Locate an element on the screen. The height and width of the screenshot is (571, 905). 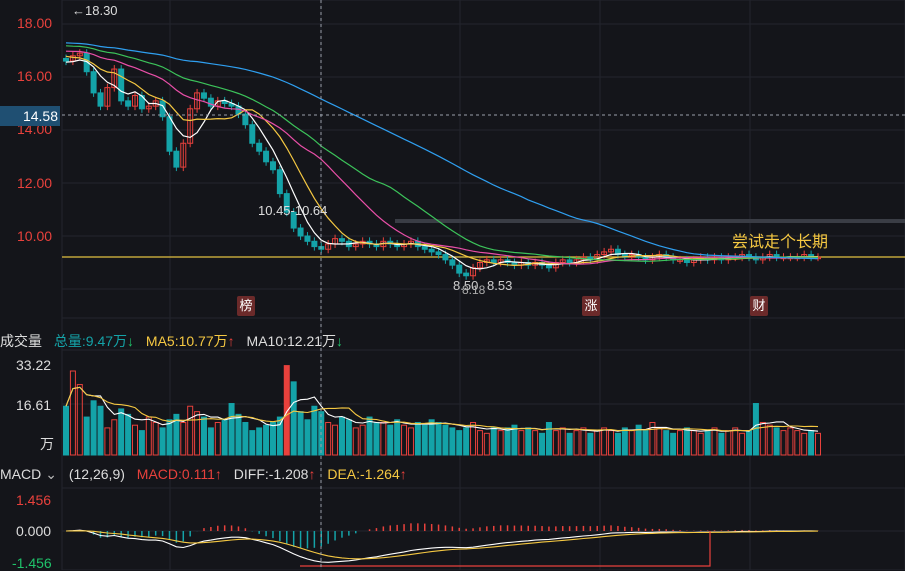
badge-bang: 榜 is located at coordinates (246, 306).